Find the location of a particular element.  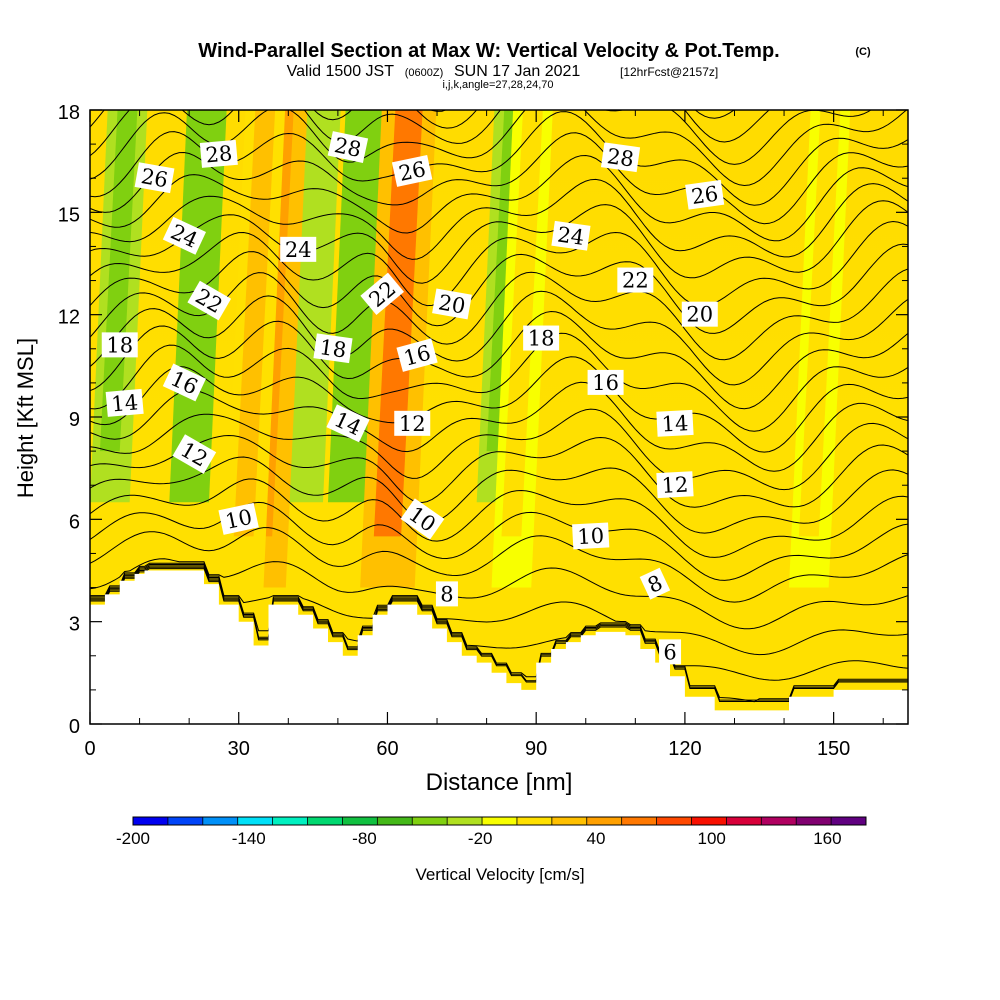

theta-contour-label-text: 28 is located at coordinates (347, 147).